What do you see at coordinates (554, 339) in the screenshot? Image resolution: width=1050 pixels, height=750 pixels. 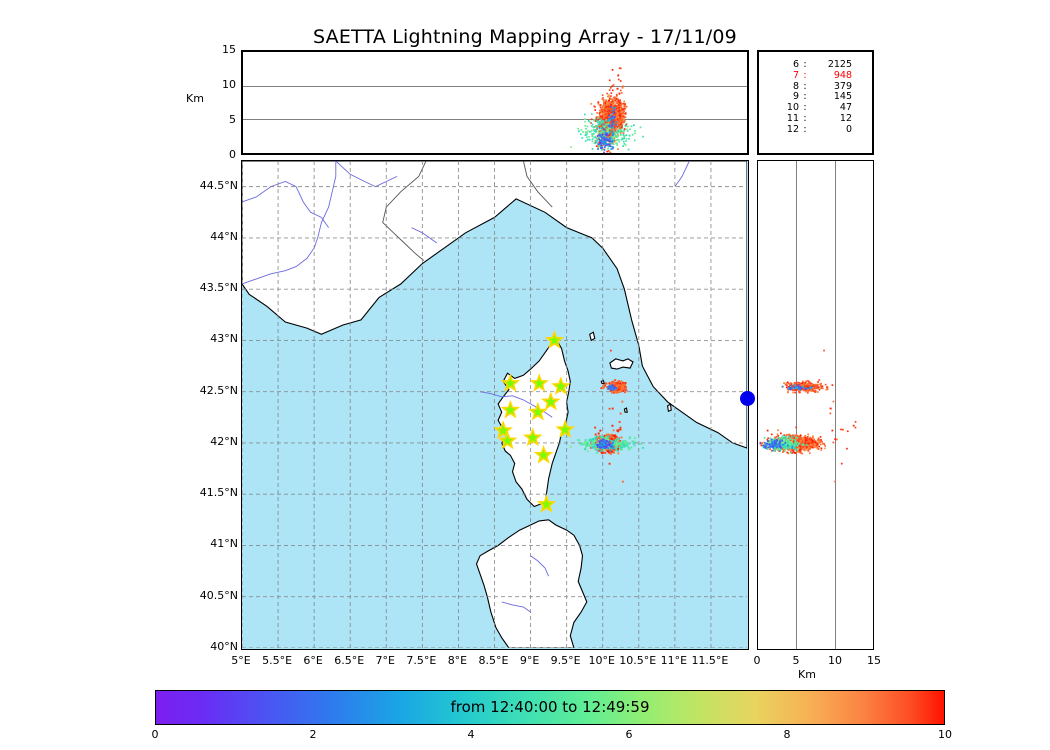 I see `lma-station-star-icon` at bounding box center [554, 339].